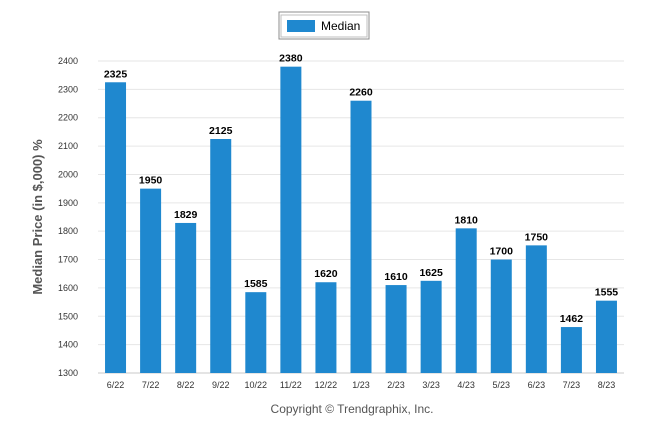 This screenshot has width=646, height=439. What do you see at coordinates (502, 252) in the screenshot?
I see `data-label: 1700` at bounding box center [502, 252].